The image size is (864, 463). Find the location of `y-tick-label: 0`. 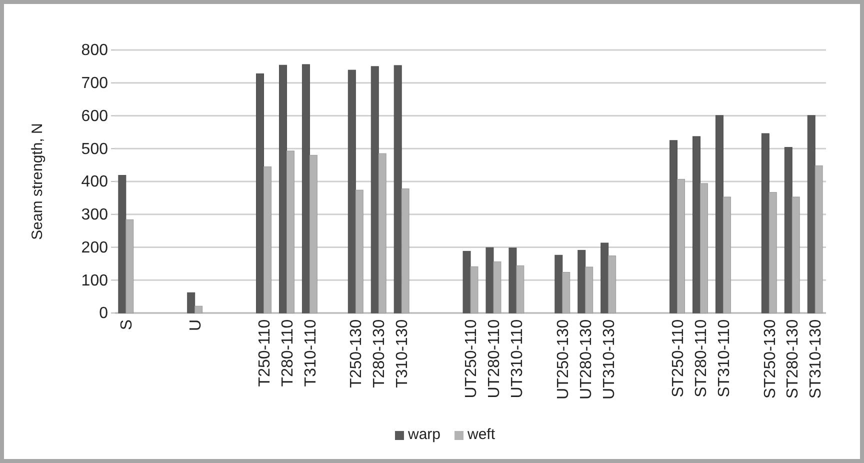

y-tick-label: 0 is located at coordinates (103, 313).